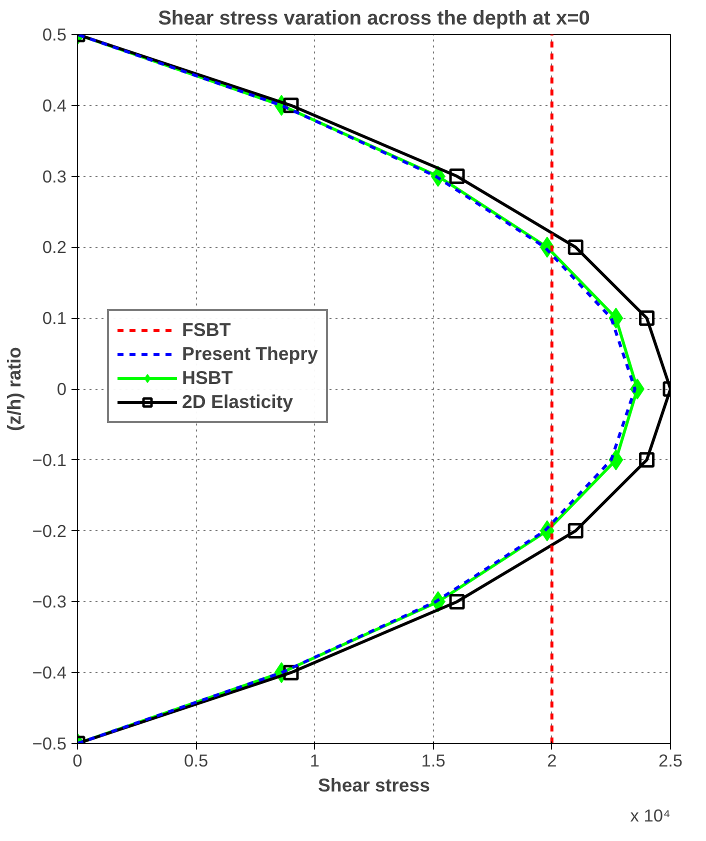 Image resolution: width=706 pixels, height=841 pixels. What do you see at coordinates (237, 402) in the screenshot?
I see `legend-label: 2D Elasticity` at bounding box center [237, 402].